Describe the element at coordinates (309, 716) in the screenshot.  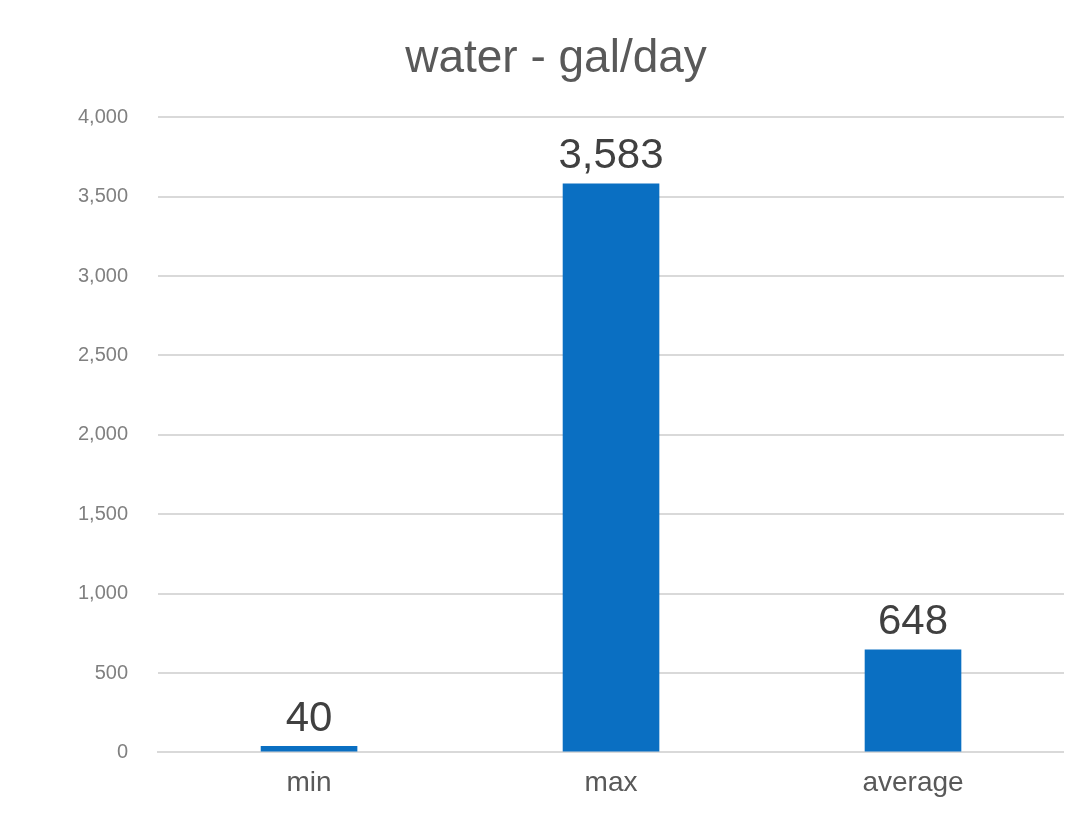
I see `data-label: 40` at that location.